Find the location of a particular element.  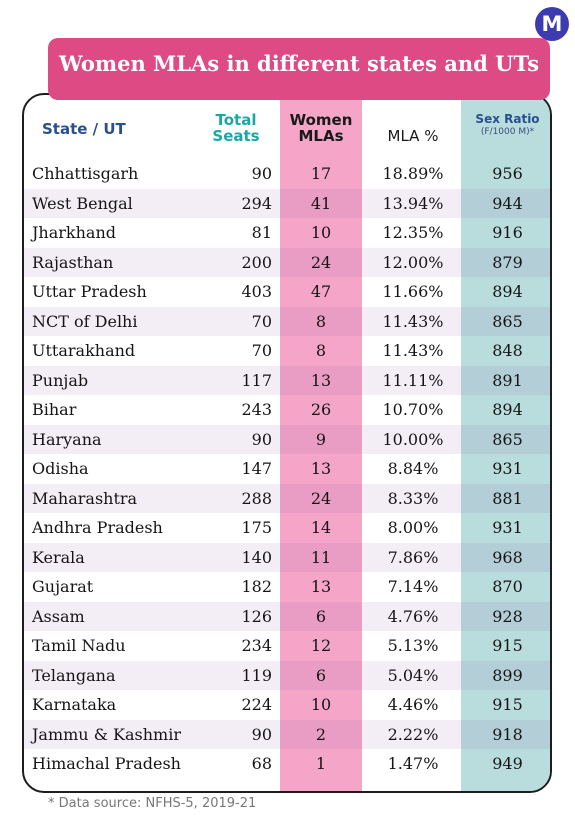

cell-sex-ratio: 956 is located at coordinates (507, 174).